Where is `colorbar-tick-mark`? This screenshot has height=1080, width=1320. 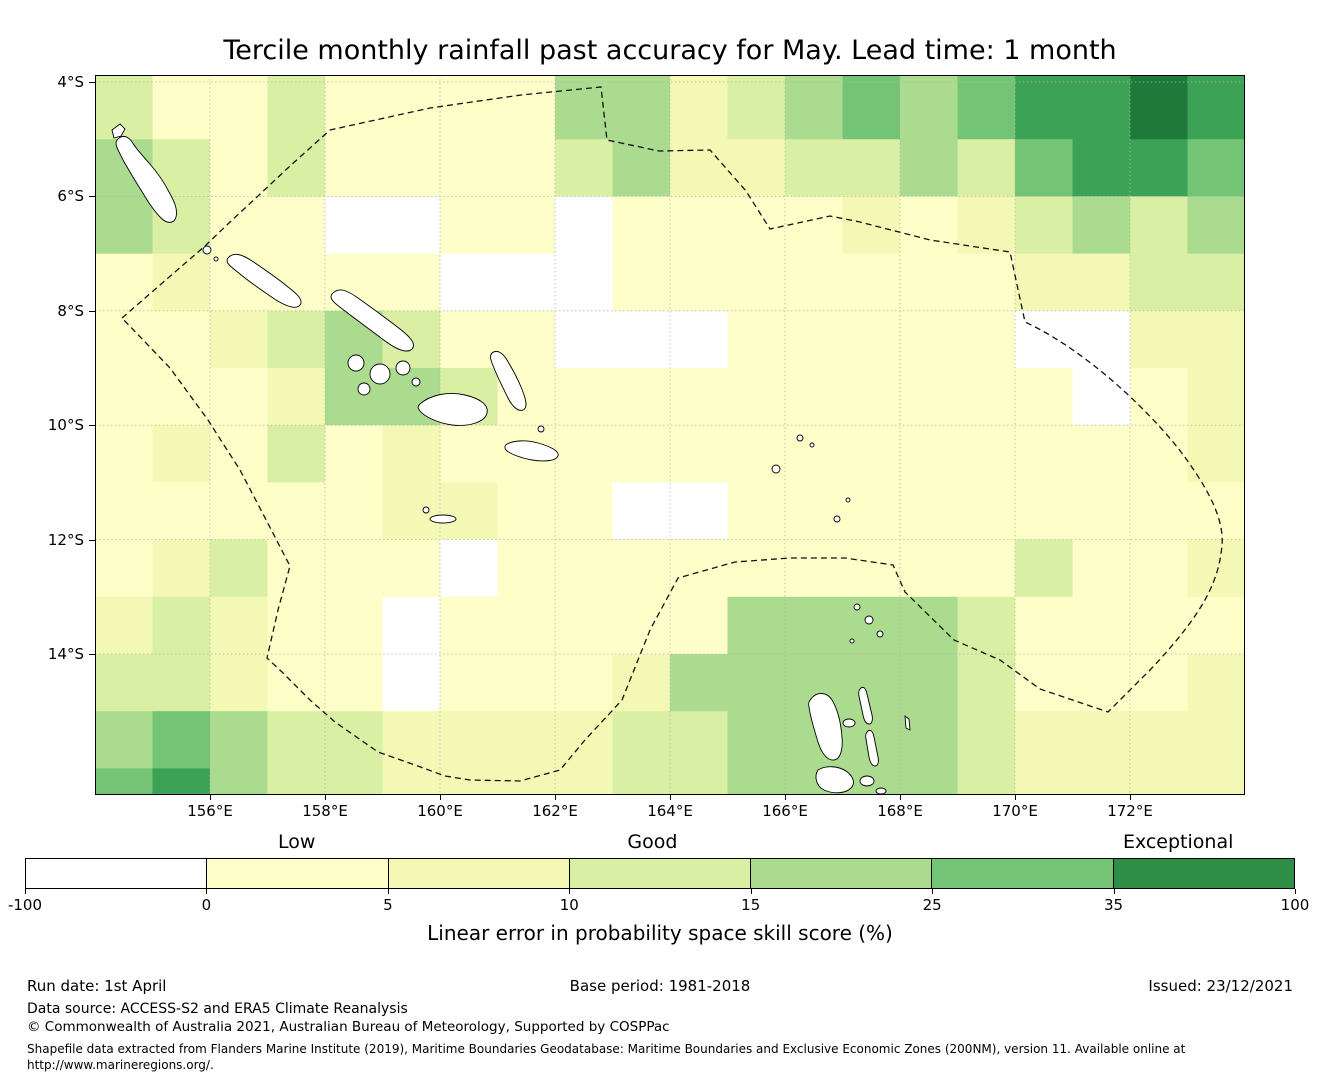
colorbar-tick-mark is located at coordinates (207, 891).